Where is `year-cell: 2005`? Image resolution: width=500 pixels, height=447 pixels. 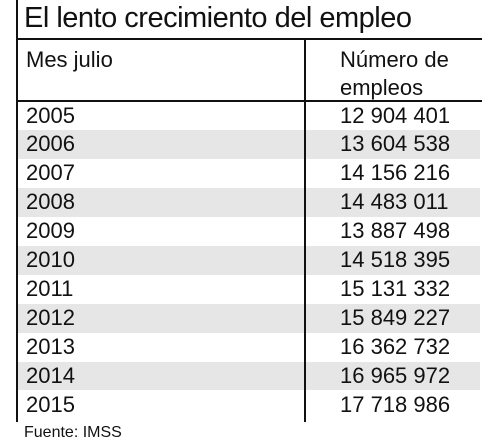 year-cell: 2005 is located at coordinates (50, 115).